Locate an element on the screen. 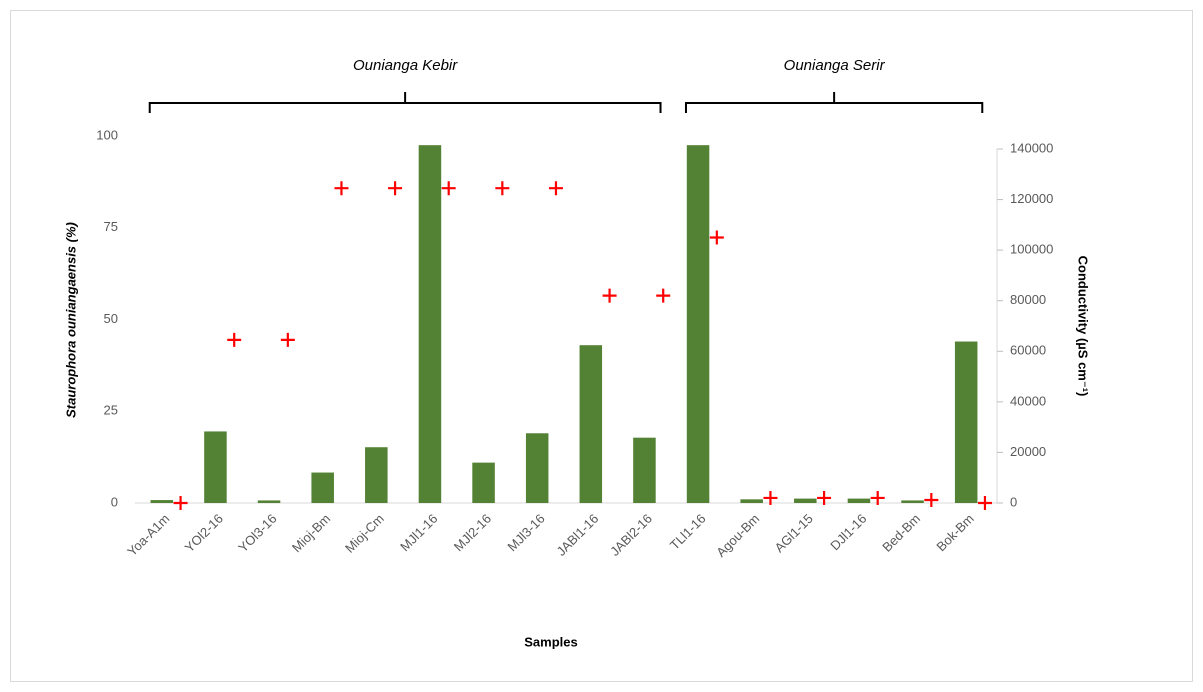 Image resolution: width=1203 pixels, height=692 pixels. y-tick-label: 100 is located at coordinates (107, 134).